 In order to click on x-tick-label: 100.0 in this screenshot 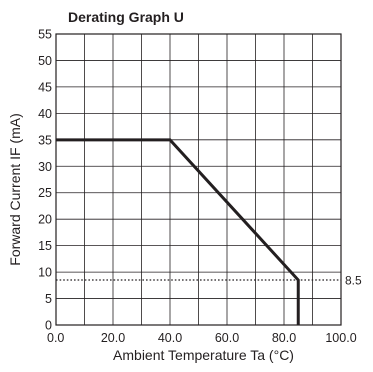, I will do `click(340, 338)`.